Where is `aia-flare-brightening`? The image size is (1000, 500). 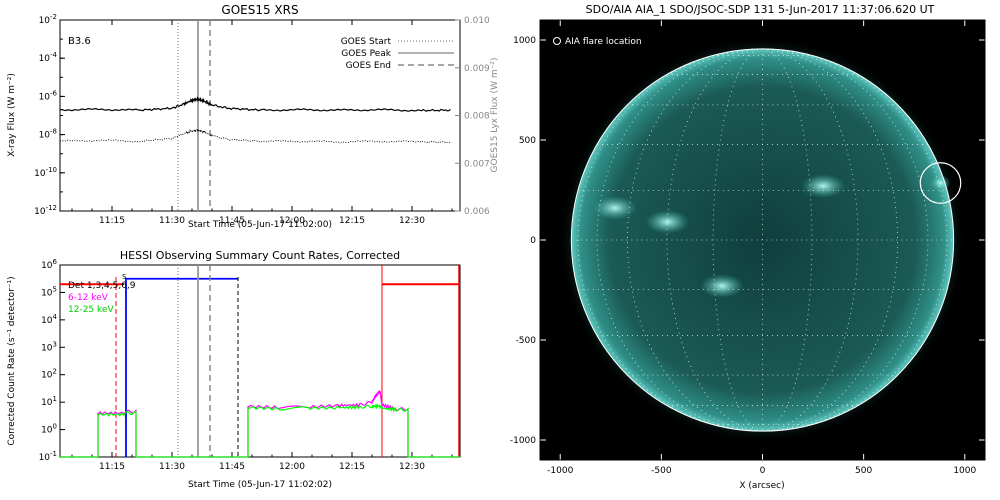 aia-flare-brightening is located at coordinates (940, 183).